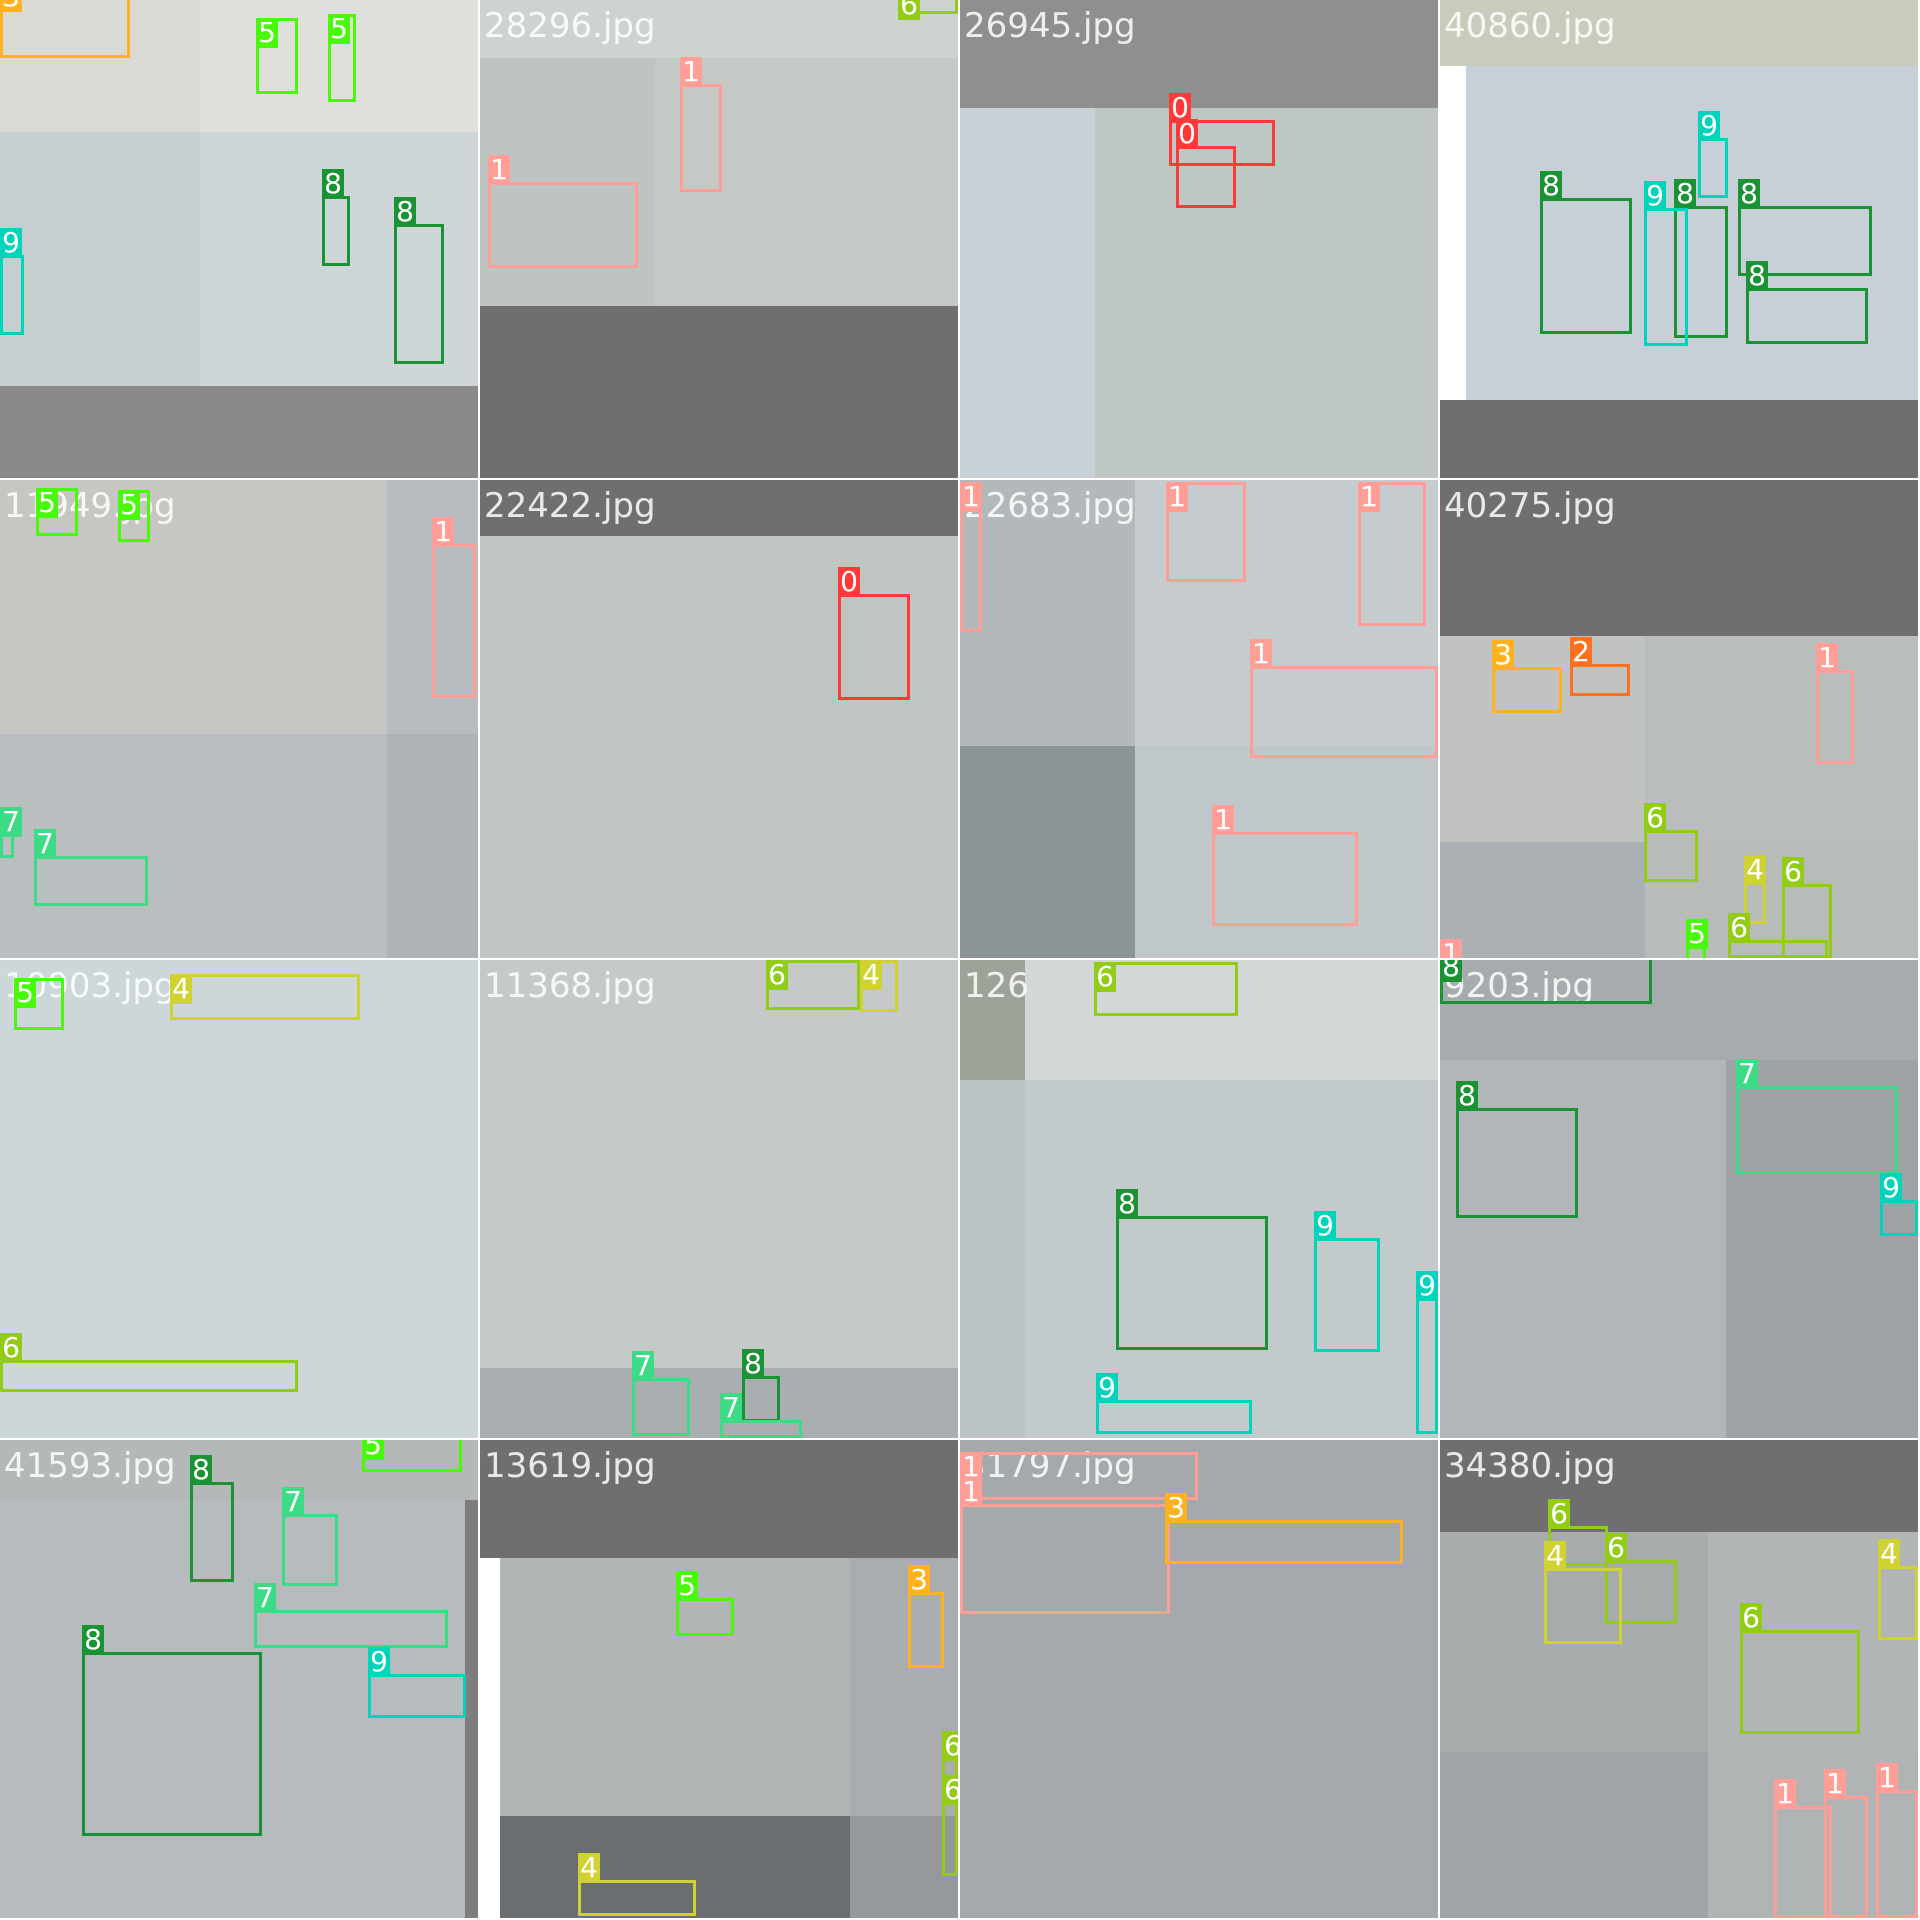 The width and height of the screenshot is (1920, 1920). I want to click on class-label: 0, so click(1187, 134).